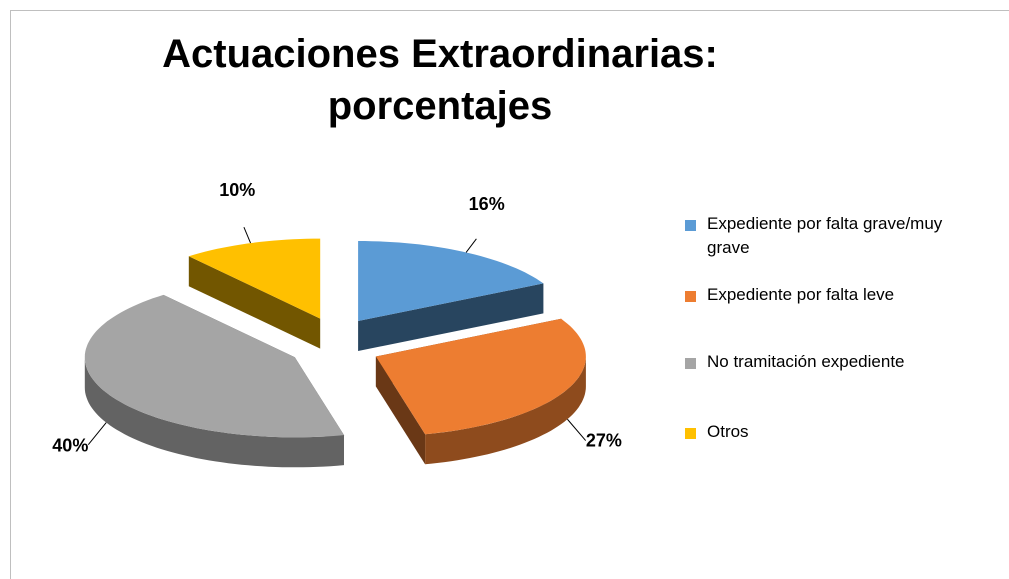 Image resolution: width=1009 pixels, height=579 pixels. I want to click on legend-label: No tramitación expediente, so click(806, 361).